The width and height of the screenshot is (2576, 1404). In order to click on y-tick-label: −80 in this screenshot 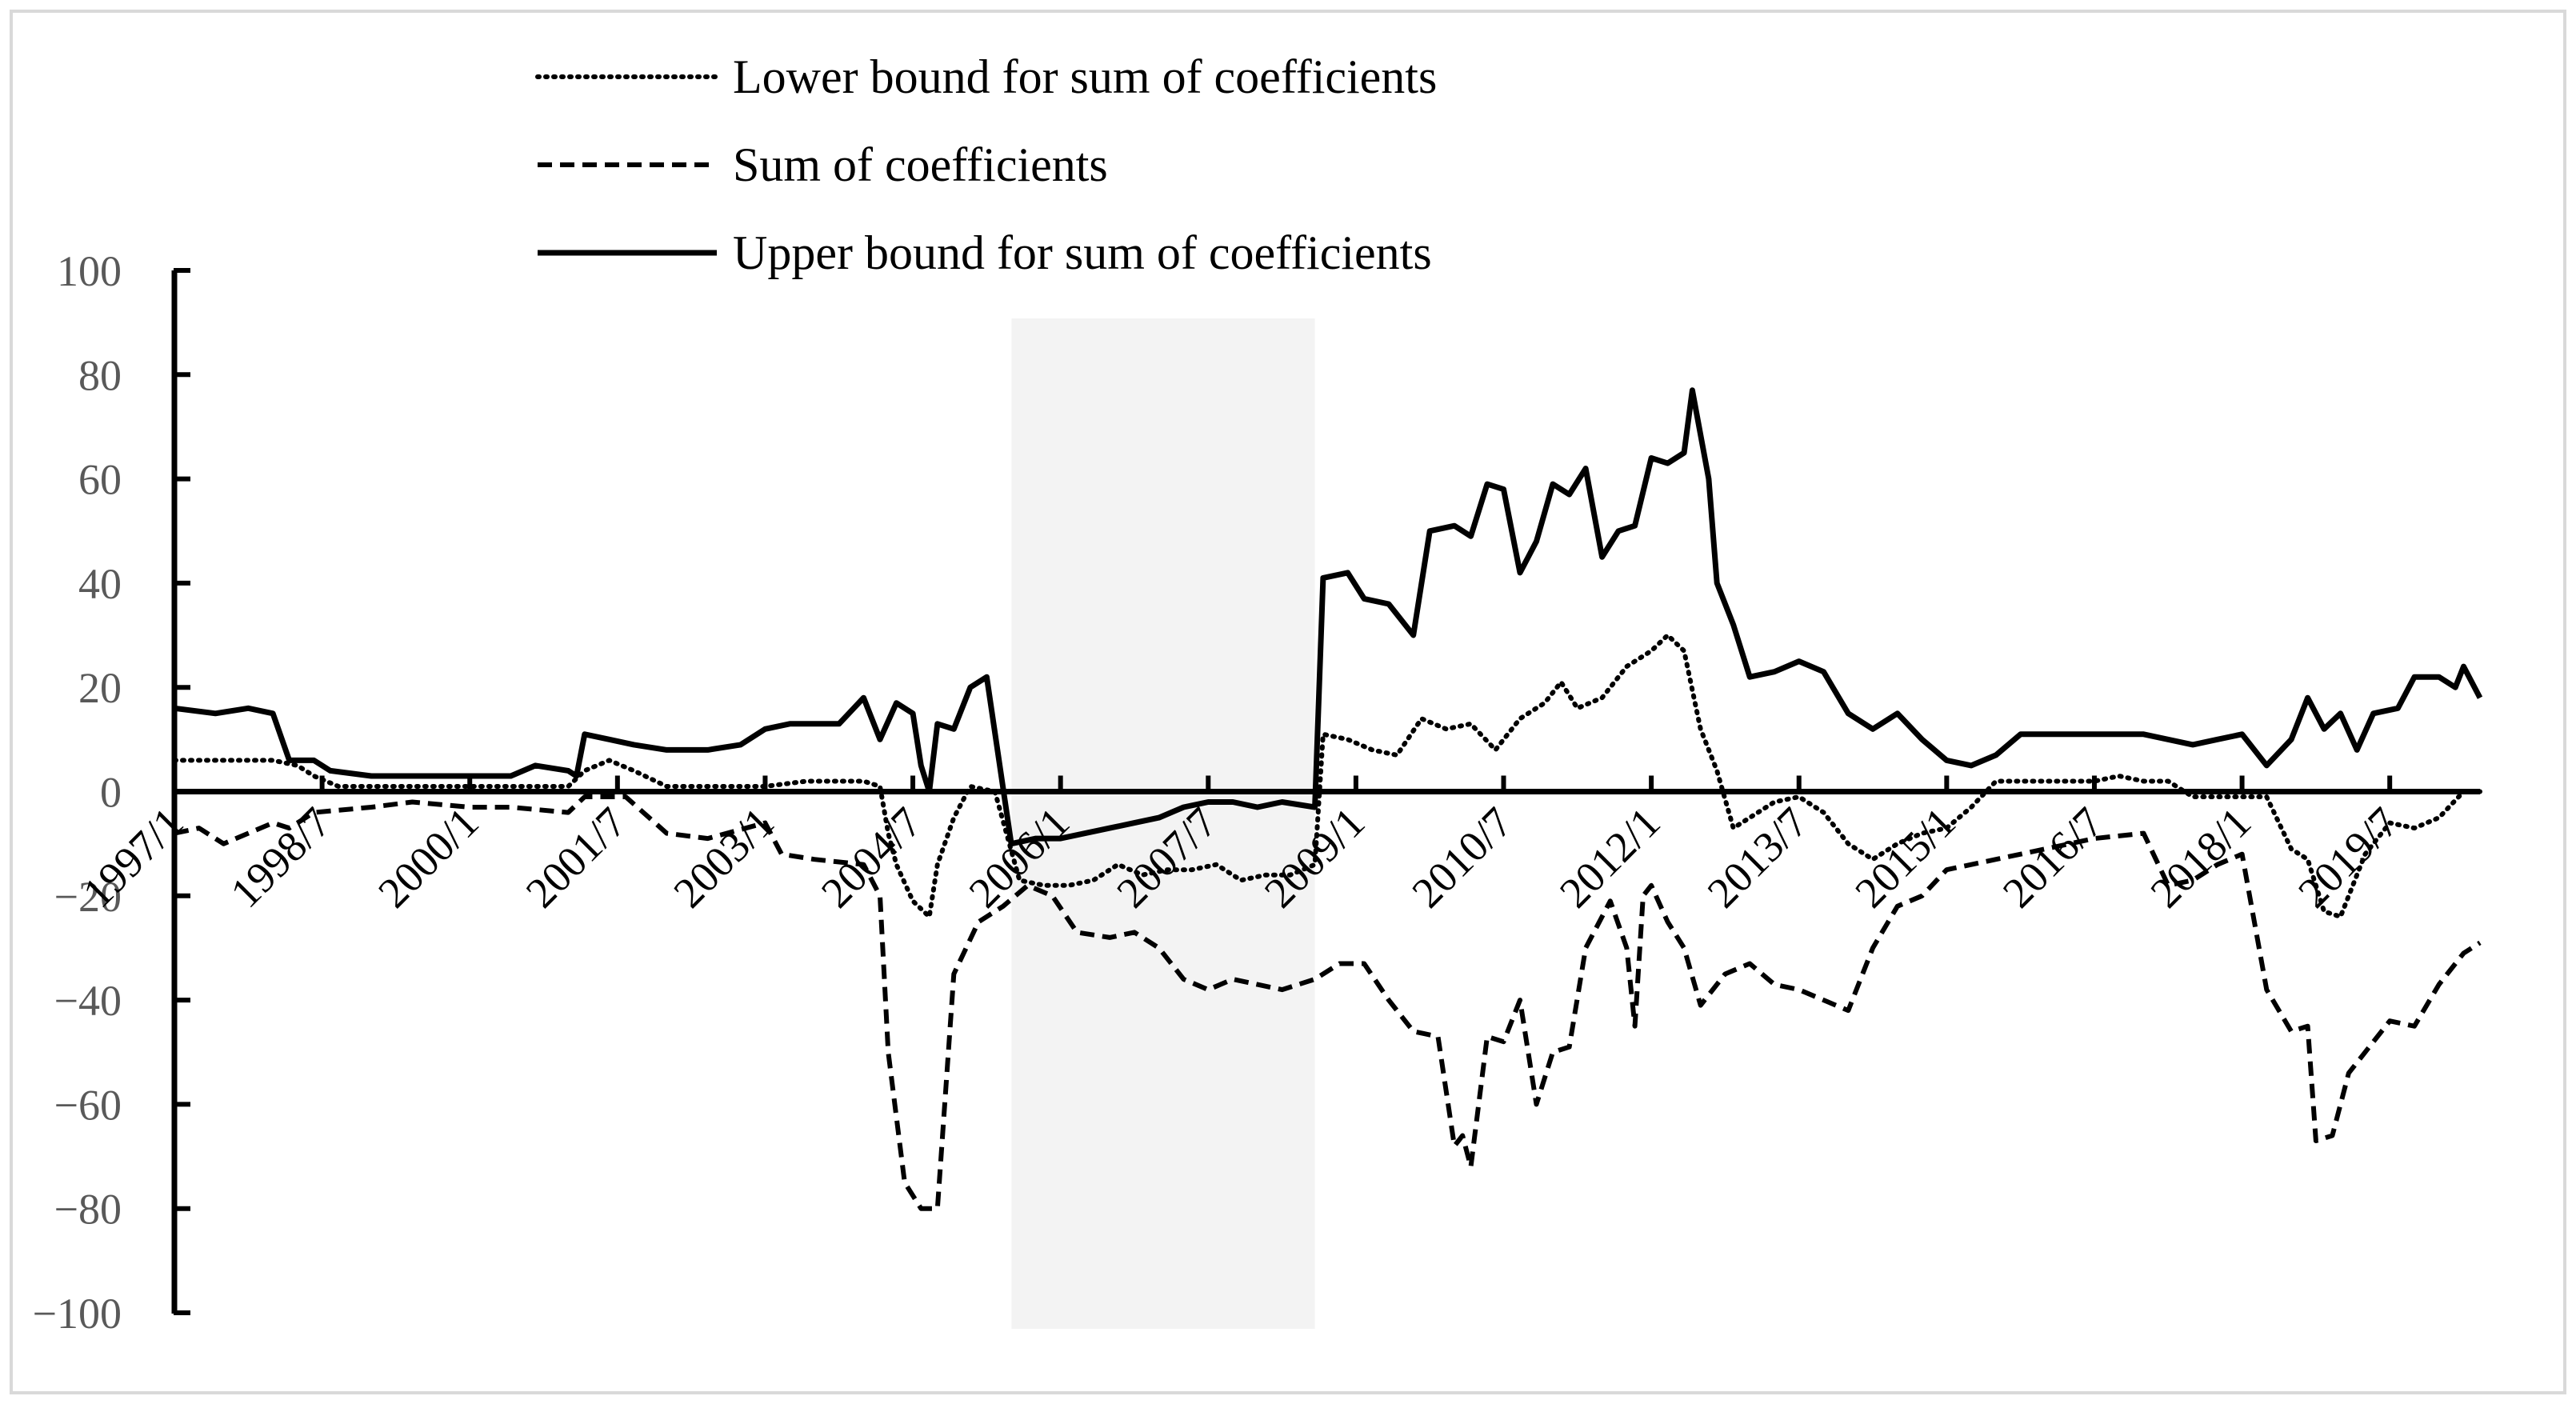, I will do `click(88, 1210)`.